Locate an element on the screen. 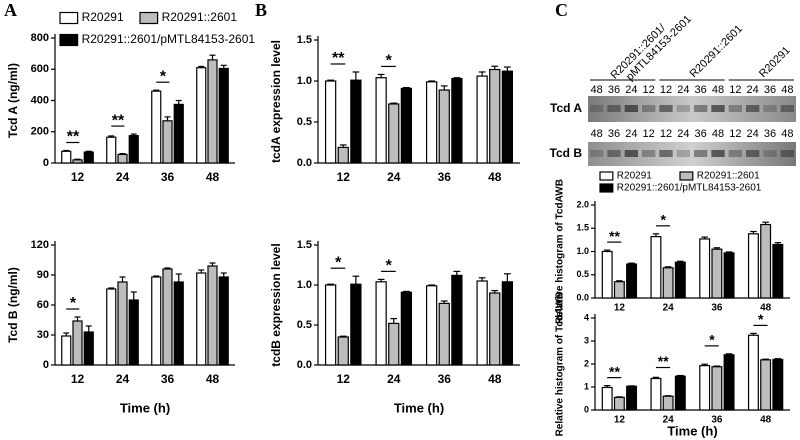 This screenshot has height=440, width=800. y-tick-label: 200 is located at coordinates (40, 132).